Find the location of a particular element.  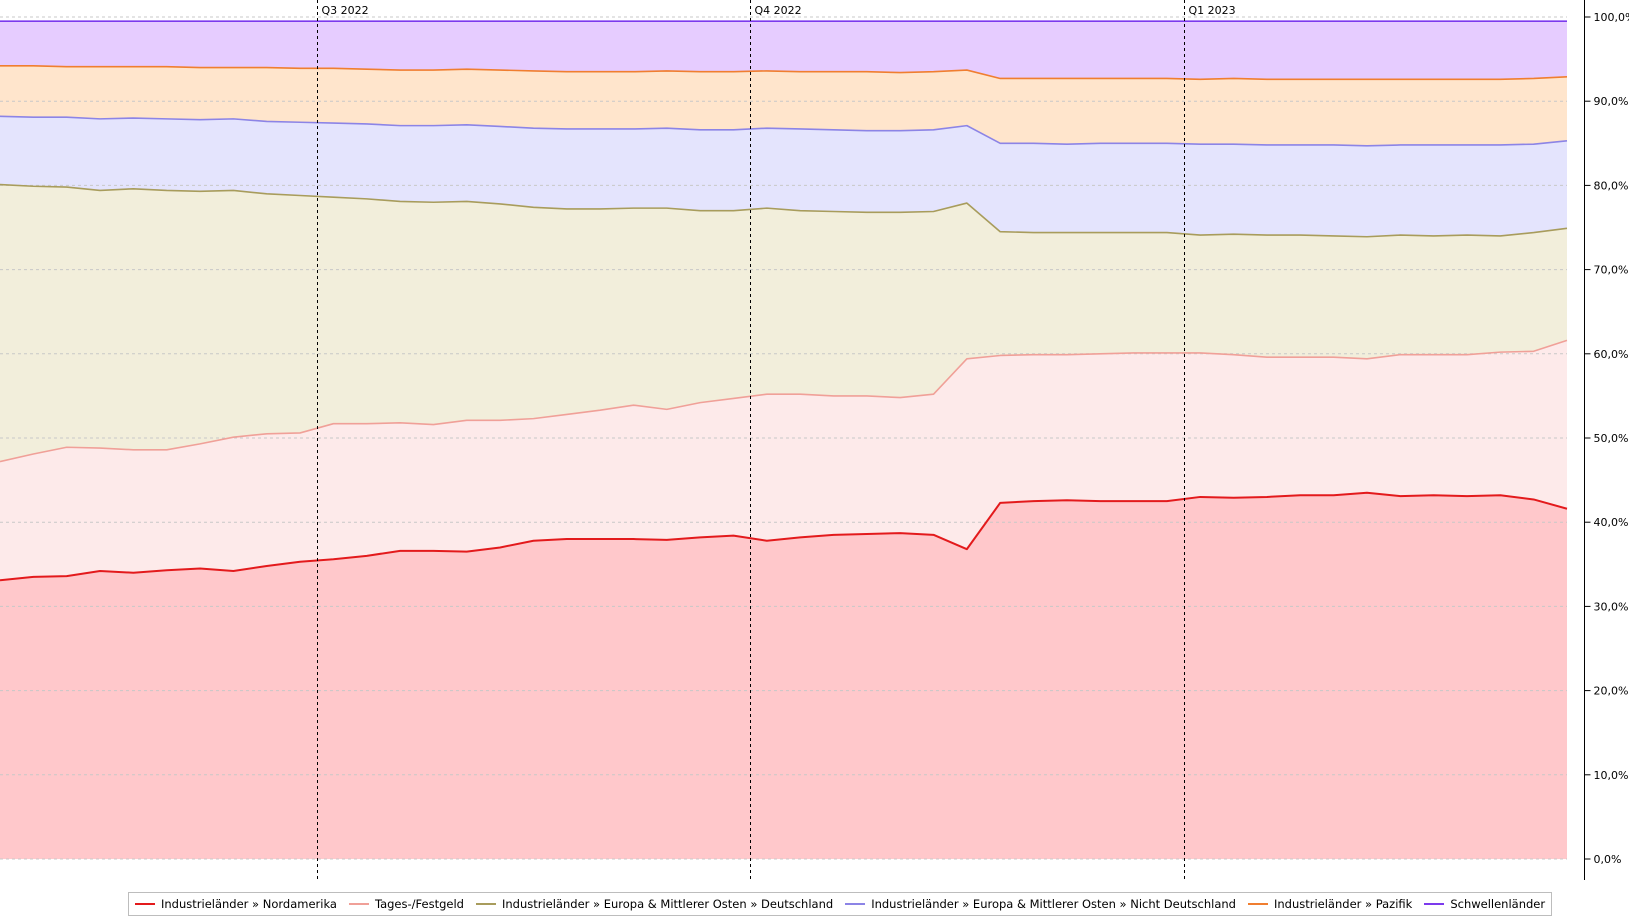

legend-item: Schwellenländer is located at coordinates (1484, 904).